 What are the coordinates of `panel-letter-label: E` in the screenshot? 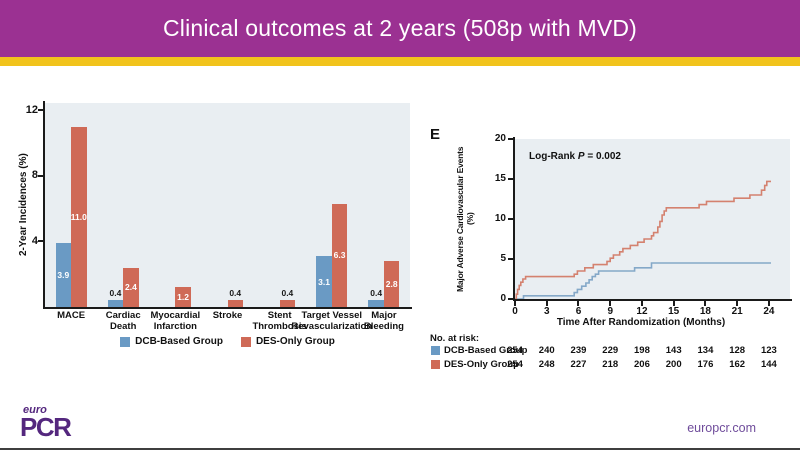 It's located at (435, 134).